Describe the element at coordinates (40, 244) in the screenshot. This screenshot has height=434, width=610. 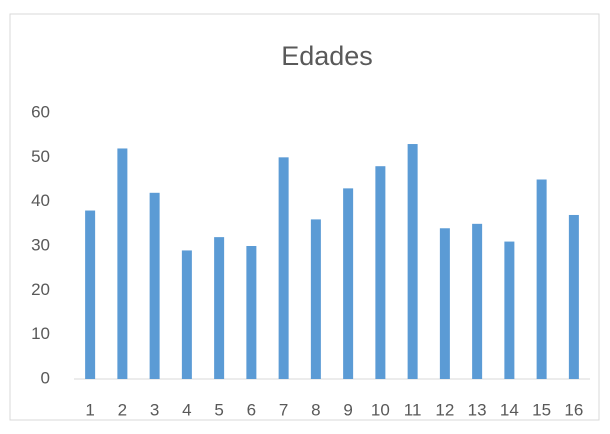
I see `y-tick-label: 30` at that location.